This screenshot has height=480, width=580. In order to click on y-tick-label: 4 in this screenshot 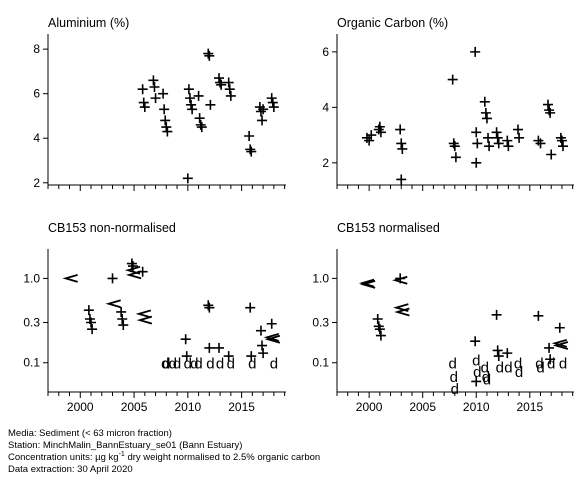, I will do `click(325, 107)`.